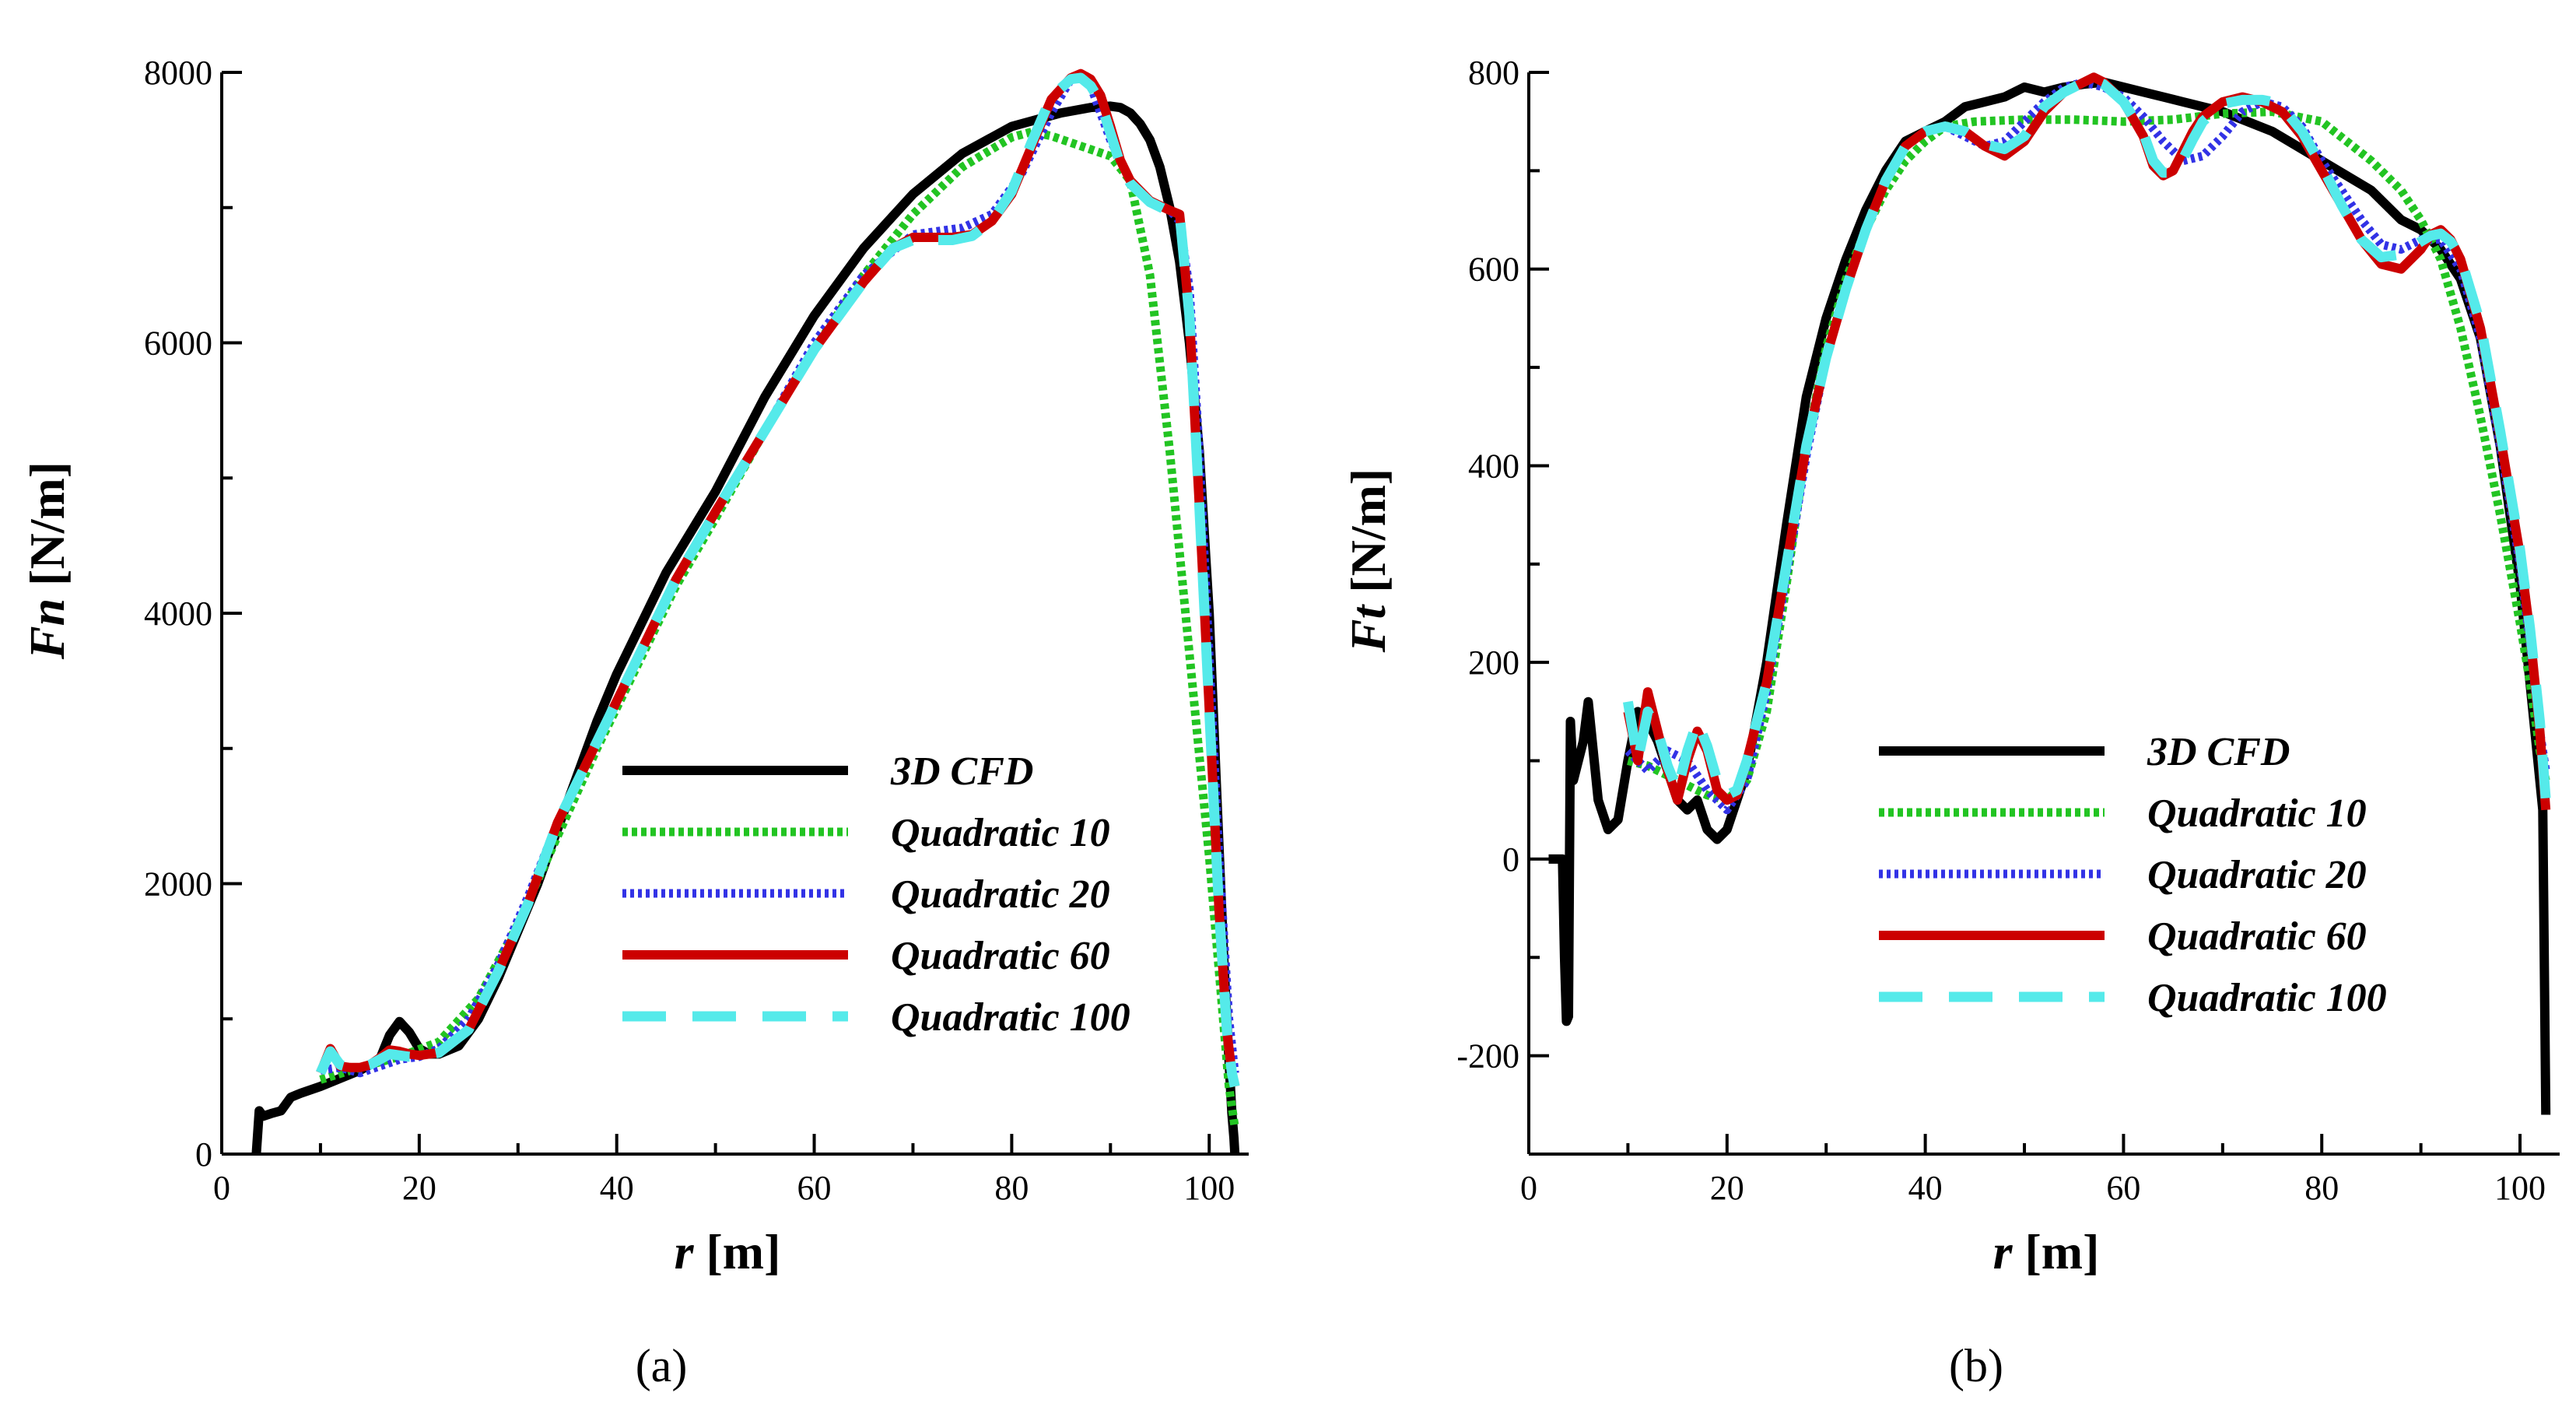 The image size is (2576, 1414). Describe the element at coordinates (1493, 466) in the screenshot. I see `y-tick-label-b: 400` at that location.